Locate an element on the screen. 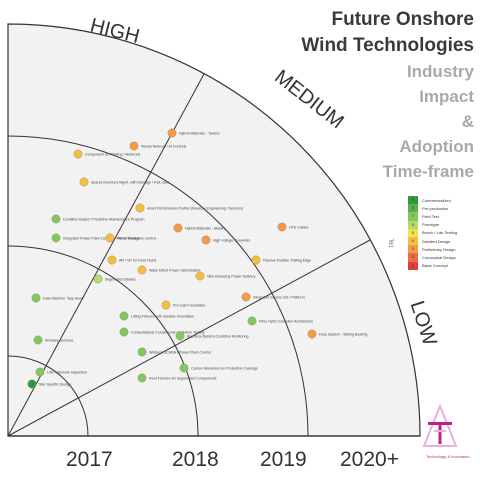 The image size is (480, 480). legend-swatch: 1 is located at coordinates (413, 265).